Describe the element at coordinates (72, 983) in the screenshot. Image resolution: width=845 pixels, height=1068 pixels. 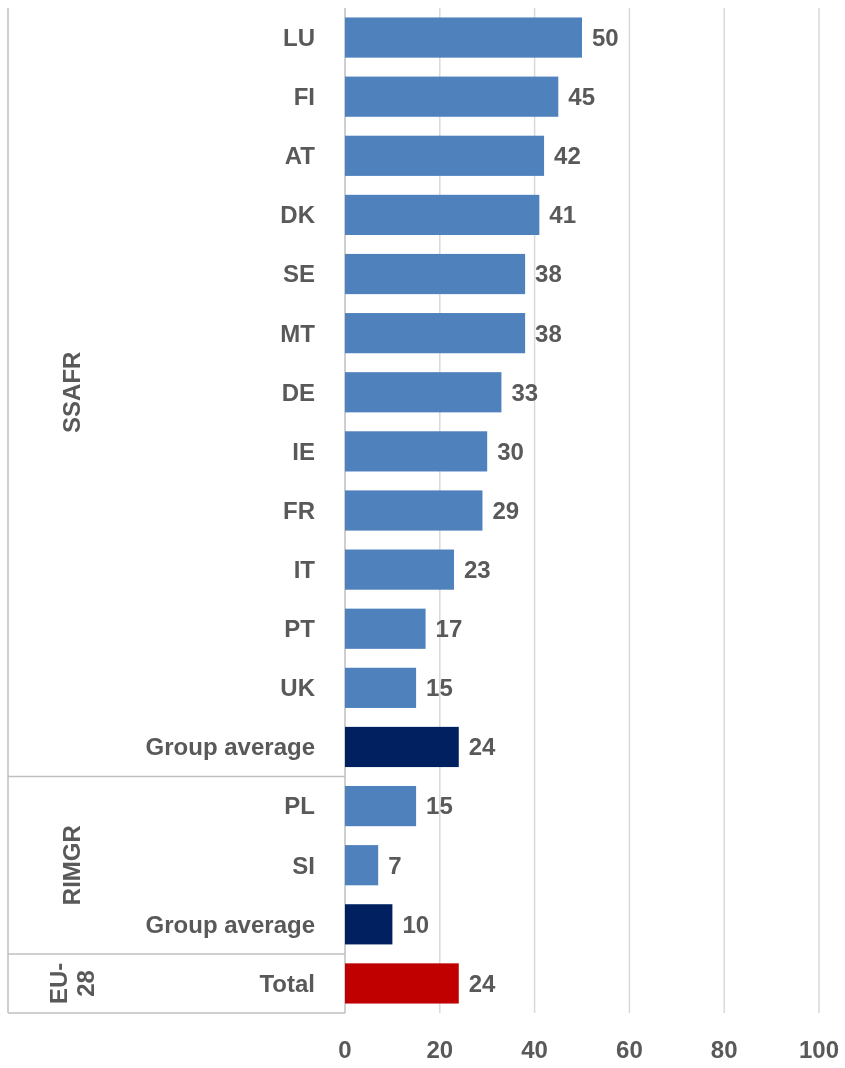
I see `text: EU-28` at that location.